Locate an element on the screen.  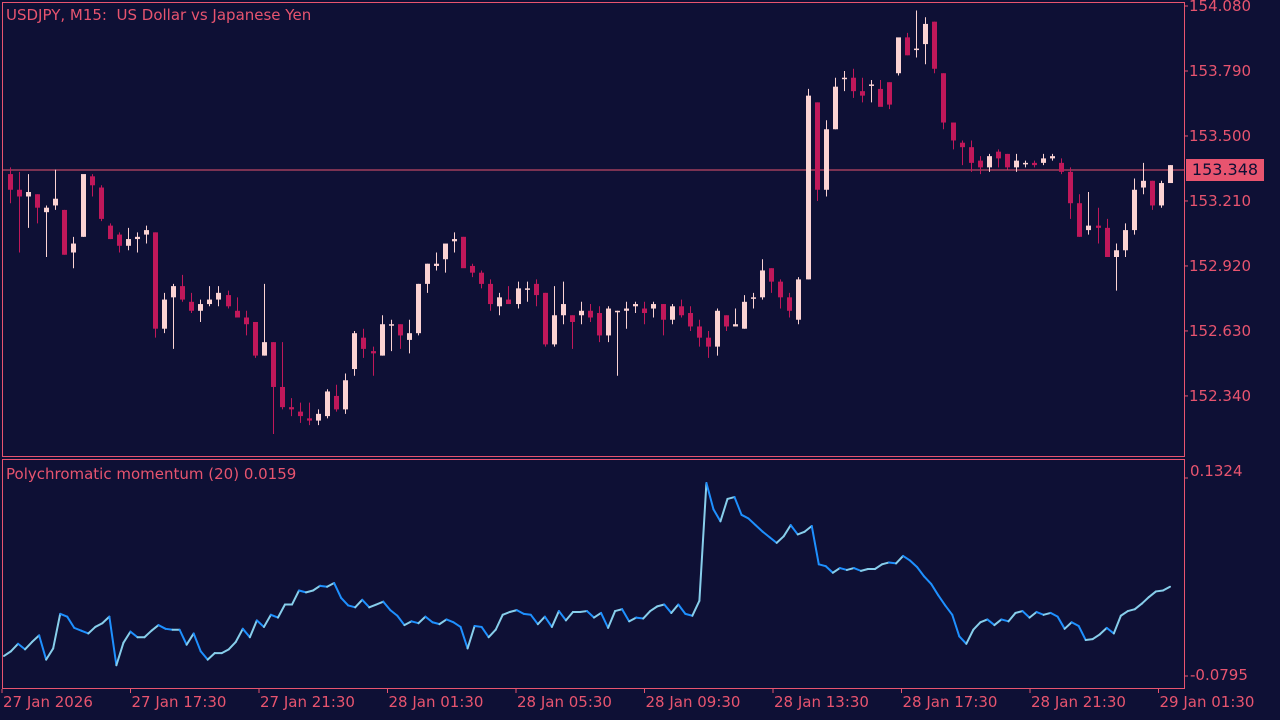
price-tick-label: 153.500 is located at coordinates (1220, 135).